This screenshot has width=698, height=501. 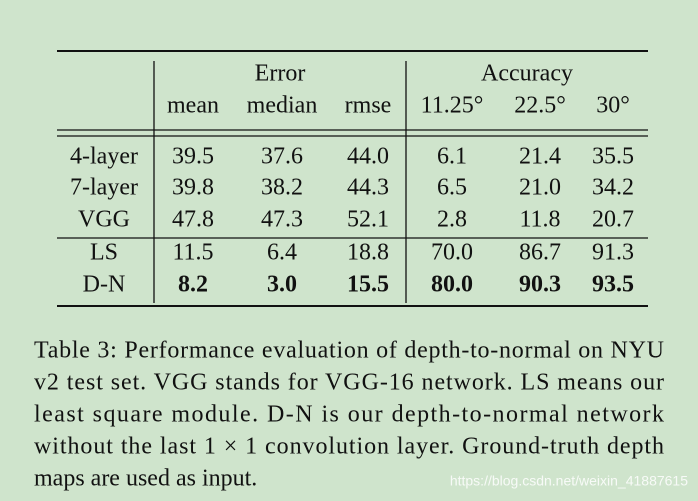 I want to click on cell: 34.2, so click(x=613, y=188).